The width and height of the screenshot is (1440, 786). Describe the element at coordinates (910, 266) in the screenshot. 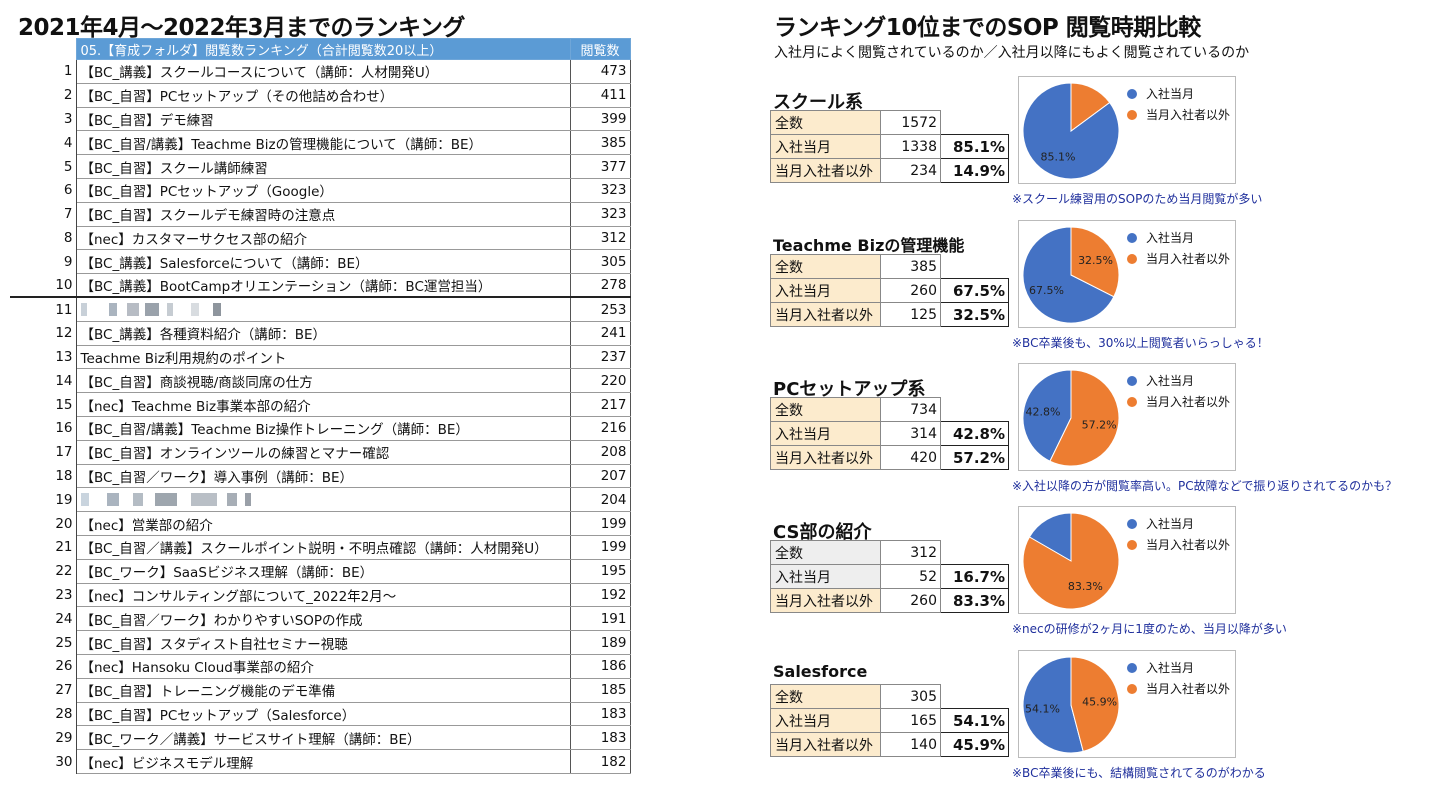

I see `total-count: 385` at that location.